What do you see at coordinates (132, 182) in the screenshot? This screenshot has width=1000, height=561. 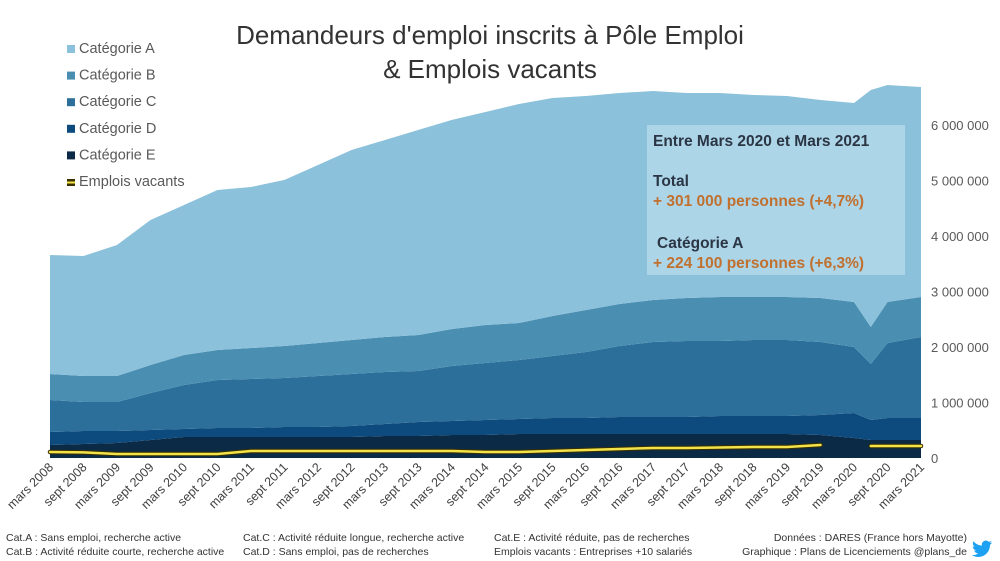 I see `legend-label-emplois-vacants: Emplois vacants` at bounding box center [132, 182].